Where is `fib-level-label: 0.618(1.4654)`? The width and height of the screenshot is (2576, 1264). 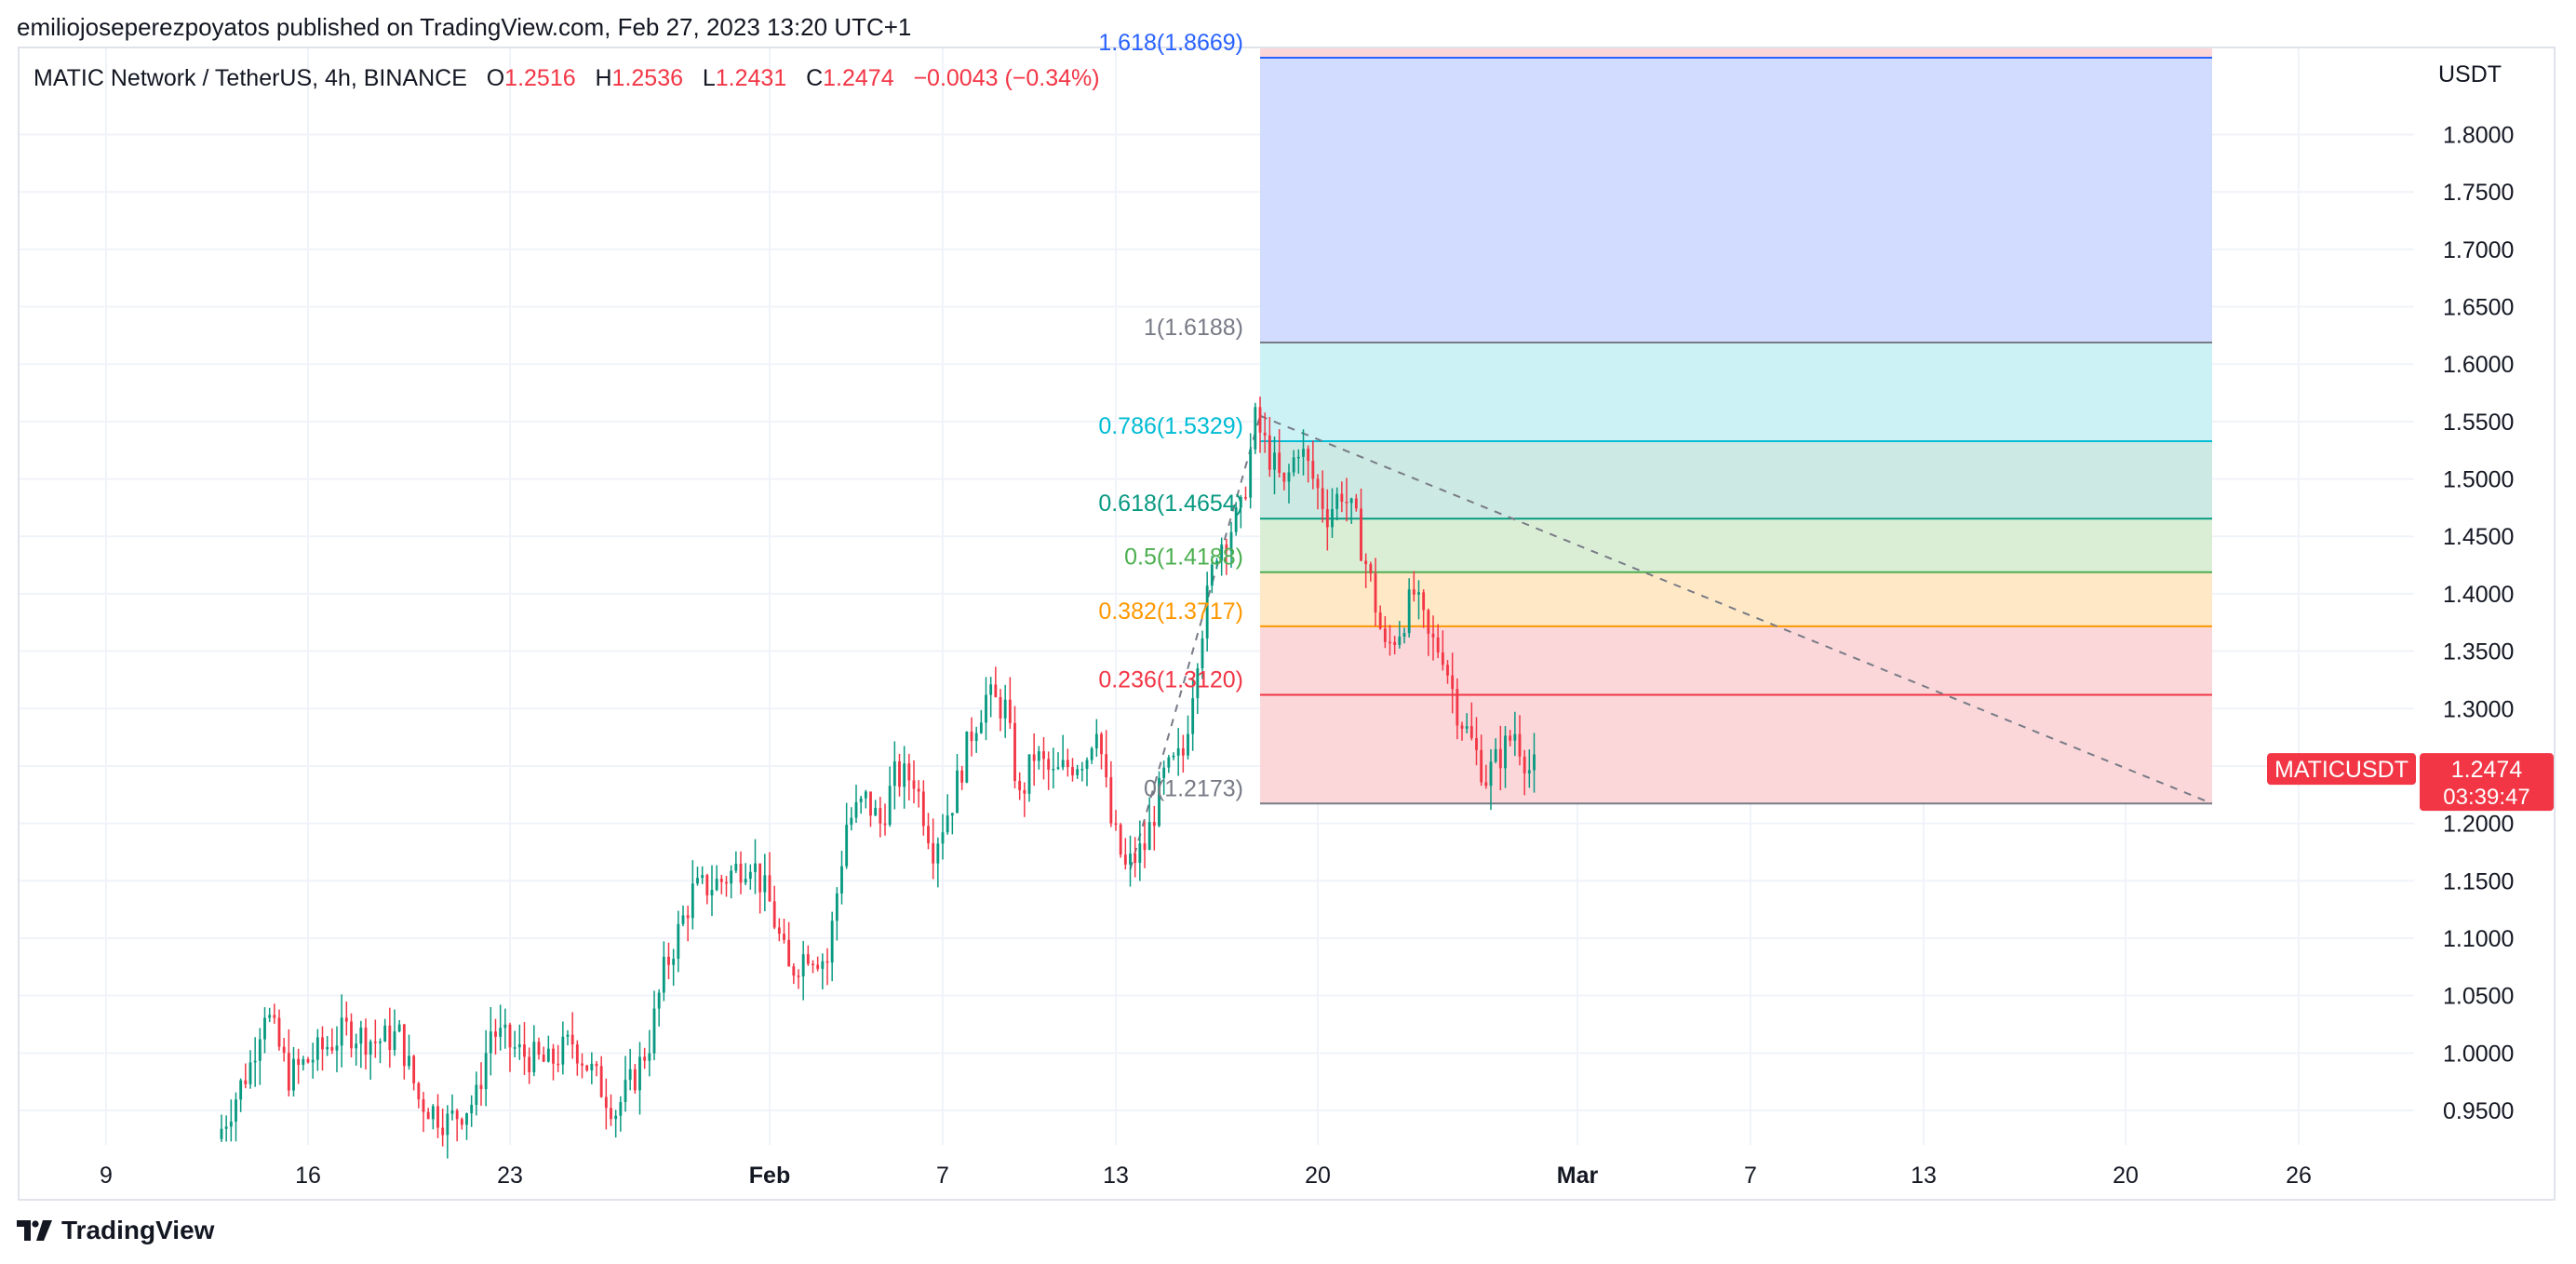
fib-level-label: 0.618(1.4654) is located at coordinates (1170, 504).